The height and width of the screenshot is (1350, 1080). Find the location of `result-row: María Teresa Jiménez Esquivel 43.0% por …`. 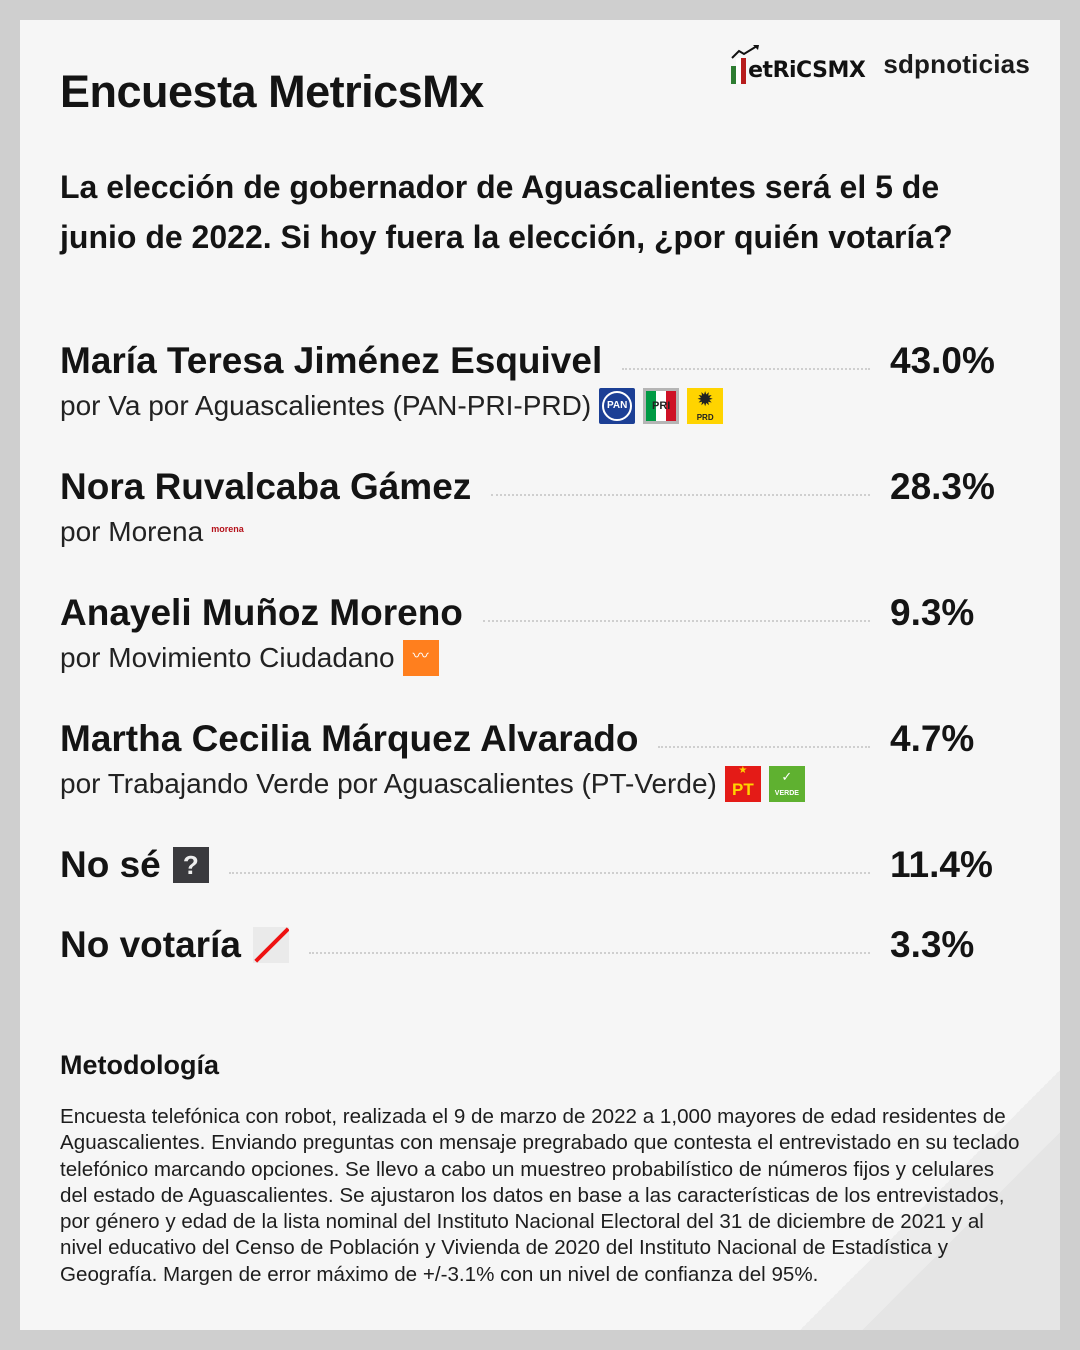

result-row: María Teresa Jiménez Esquivel 43.0% por … is located at coordinates (540, 377).